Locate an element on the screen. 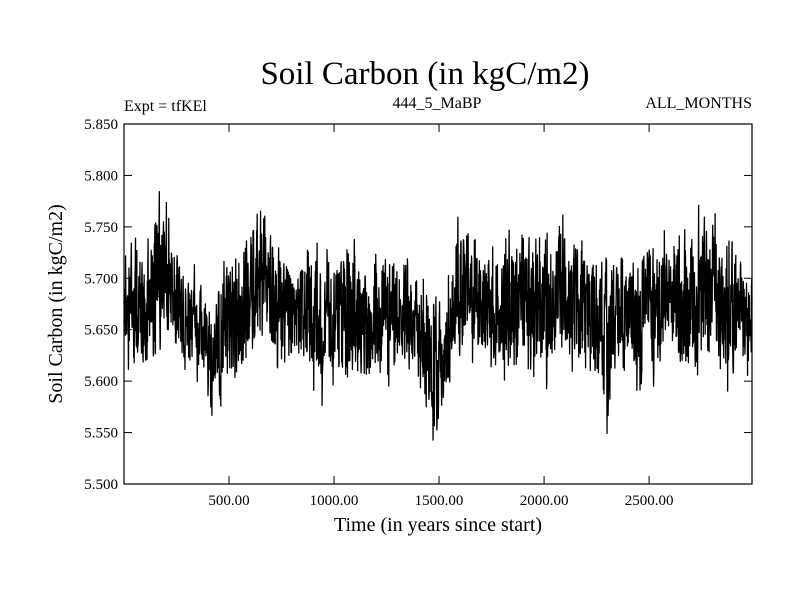  y-tick-label: 5.800 is located at coordinates (101, 176).